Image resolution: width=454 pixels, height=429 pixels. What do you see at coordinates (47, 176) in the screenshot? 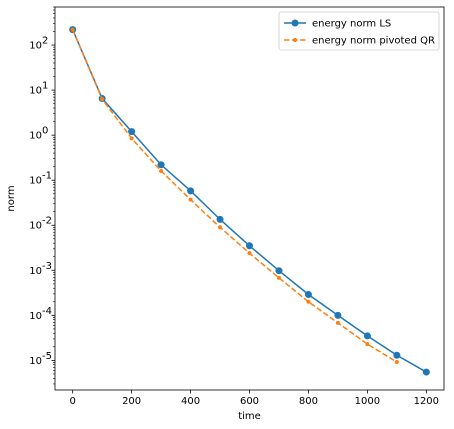
I see `y-tick-exponent: -1` at bounding box center [47, 176].